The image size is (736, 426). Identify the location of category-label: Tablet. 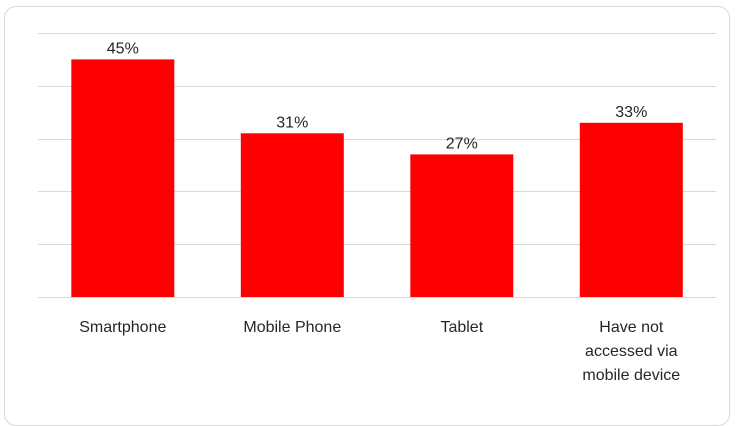
(461, 327).